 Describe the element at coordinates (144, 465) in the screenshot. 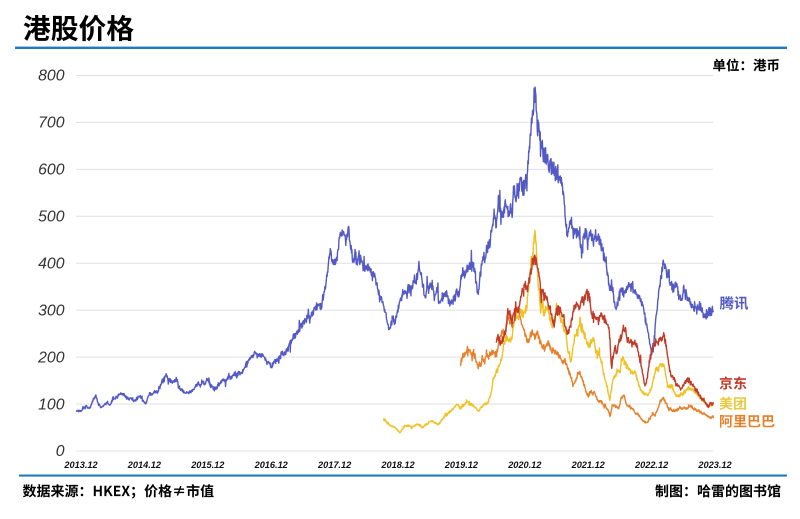

I see `svg-text: 2014.12` at that location.